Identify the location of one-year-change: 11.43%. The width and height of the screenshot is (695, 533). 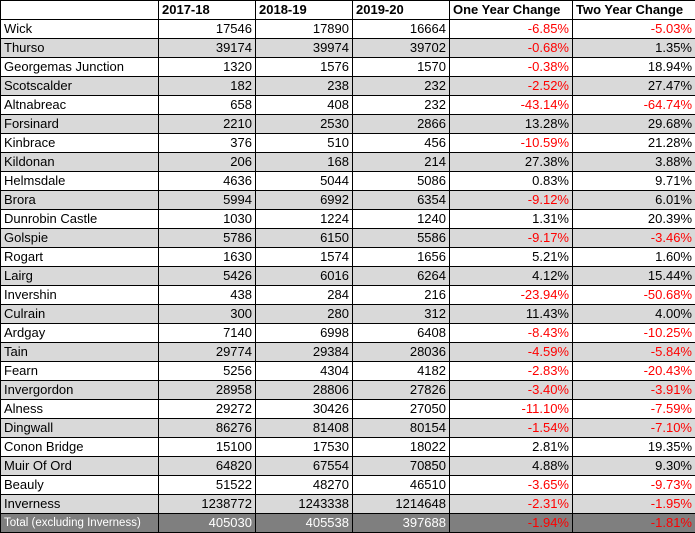
(511, 314).